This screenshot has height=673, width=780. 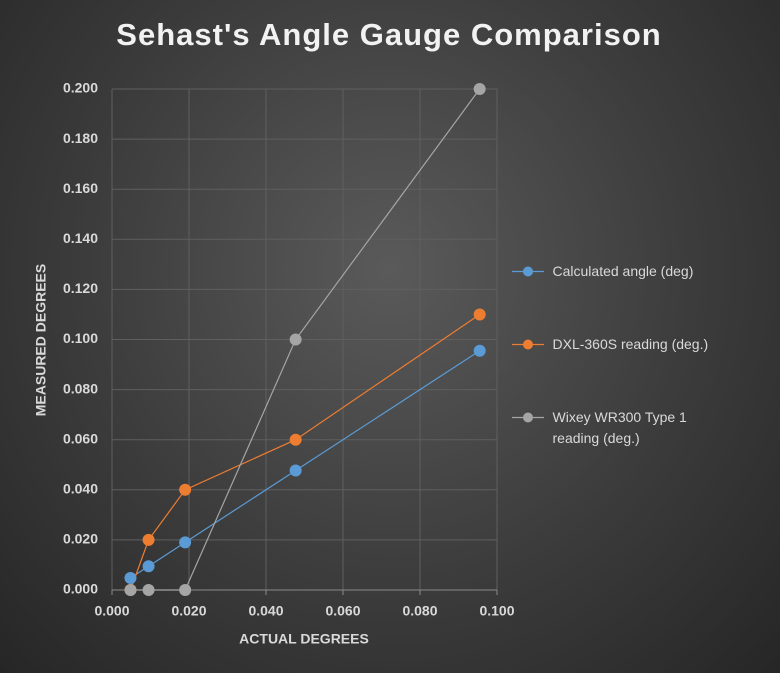 What do you see at coordinates (80, 589) in the screenshot?
I see `y-tick-label: 0.000` at bounding box center [80, 589].